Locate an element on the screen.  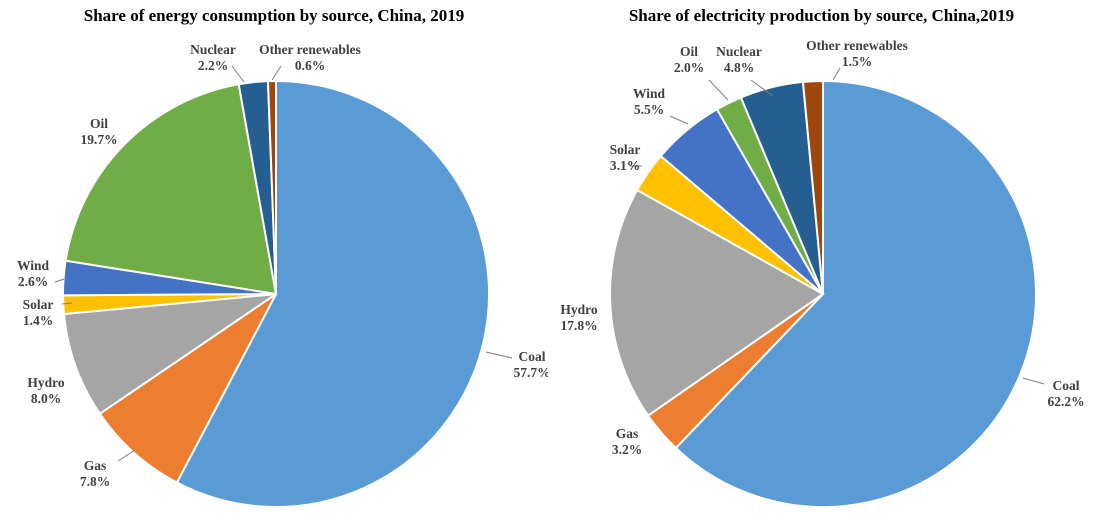
slice-value-coal: 57.7% is located at coordinates (530, 372).